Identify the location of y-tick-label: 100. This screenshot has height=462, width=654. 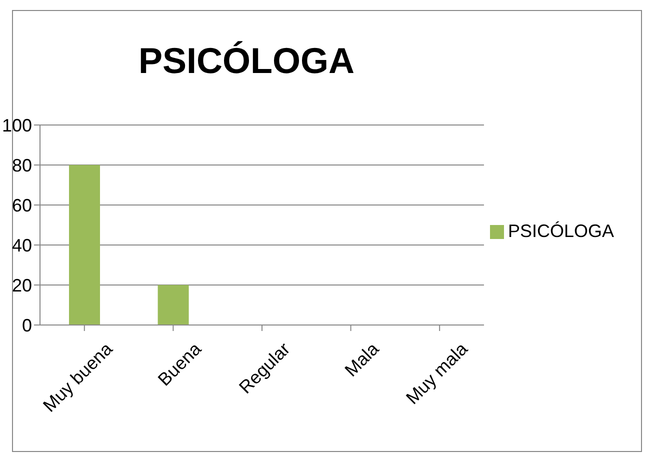
(17, 125).